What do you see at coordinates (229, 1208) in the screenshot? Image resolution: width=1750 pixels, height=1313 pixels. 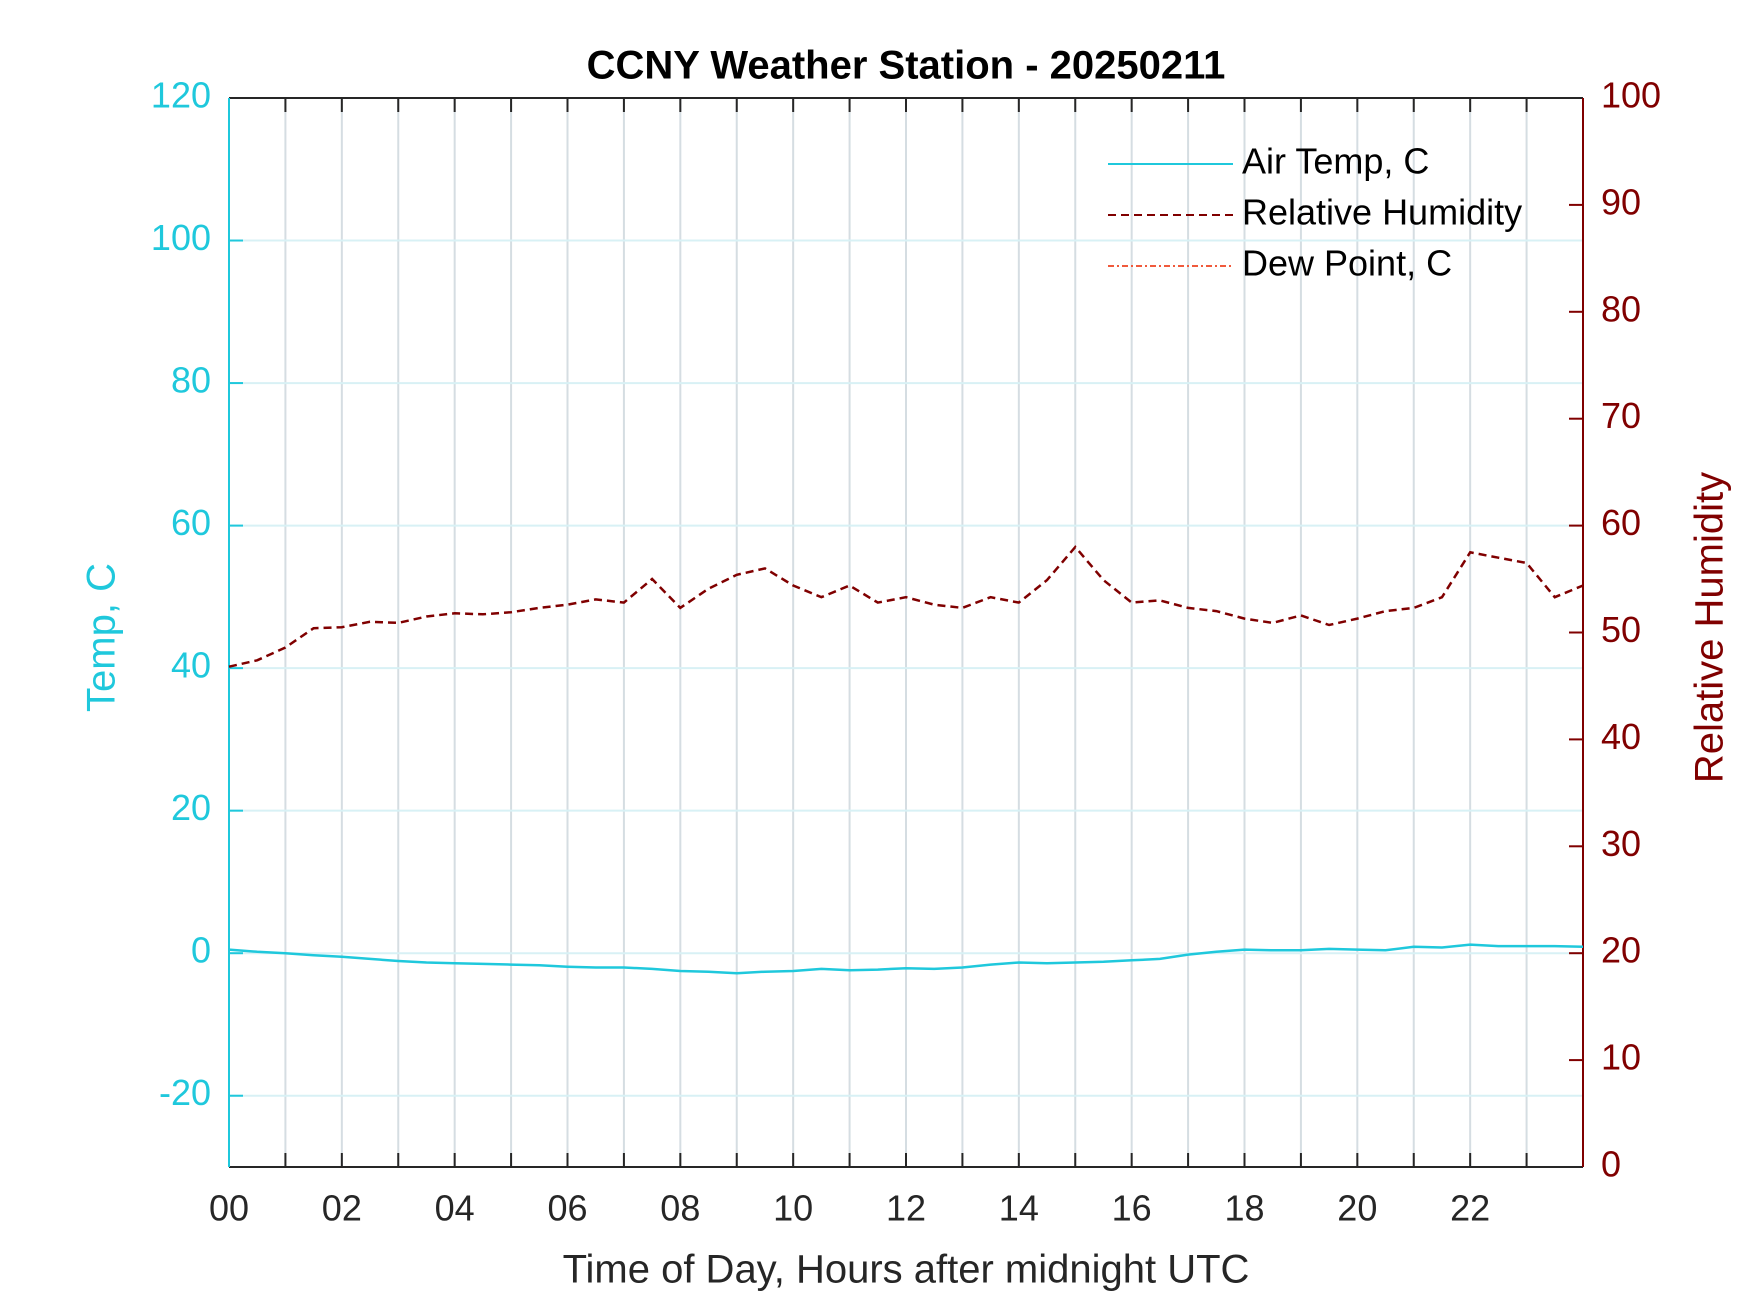 I see `x-tick-label: 00` at bounding box center [229, 1208].